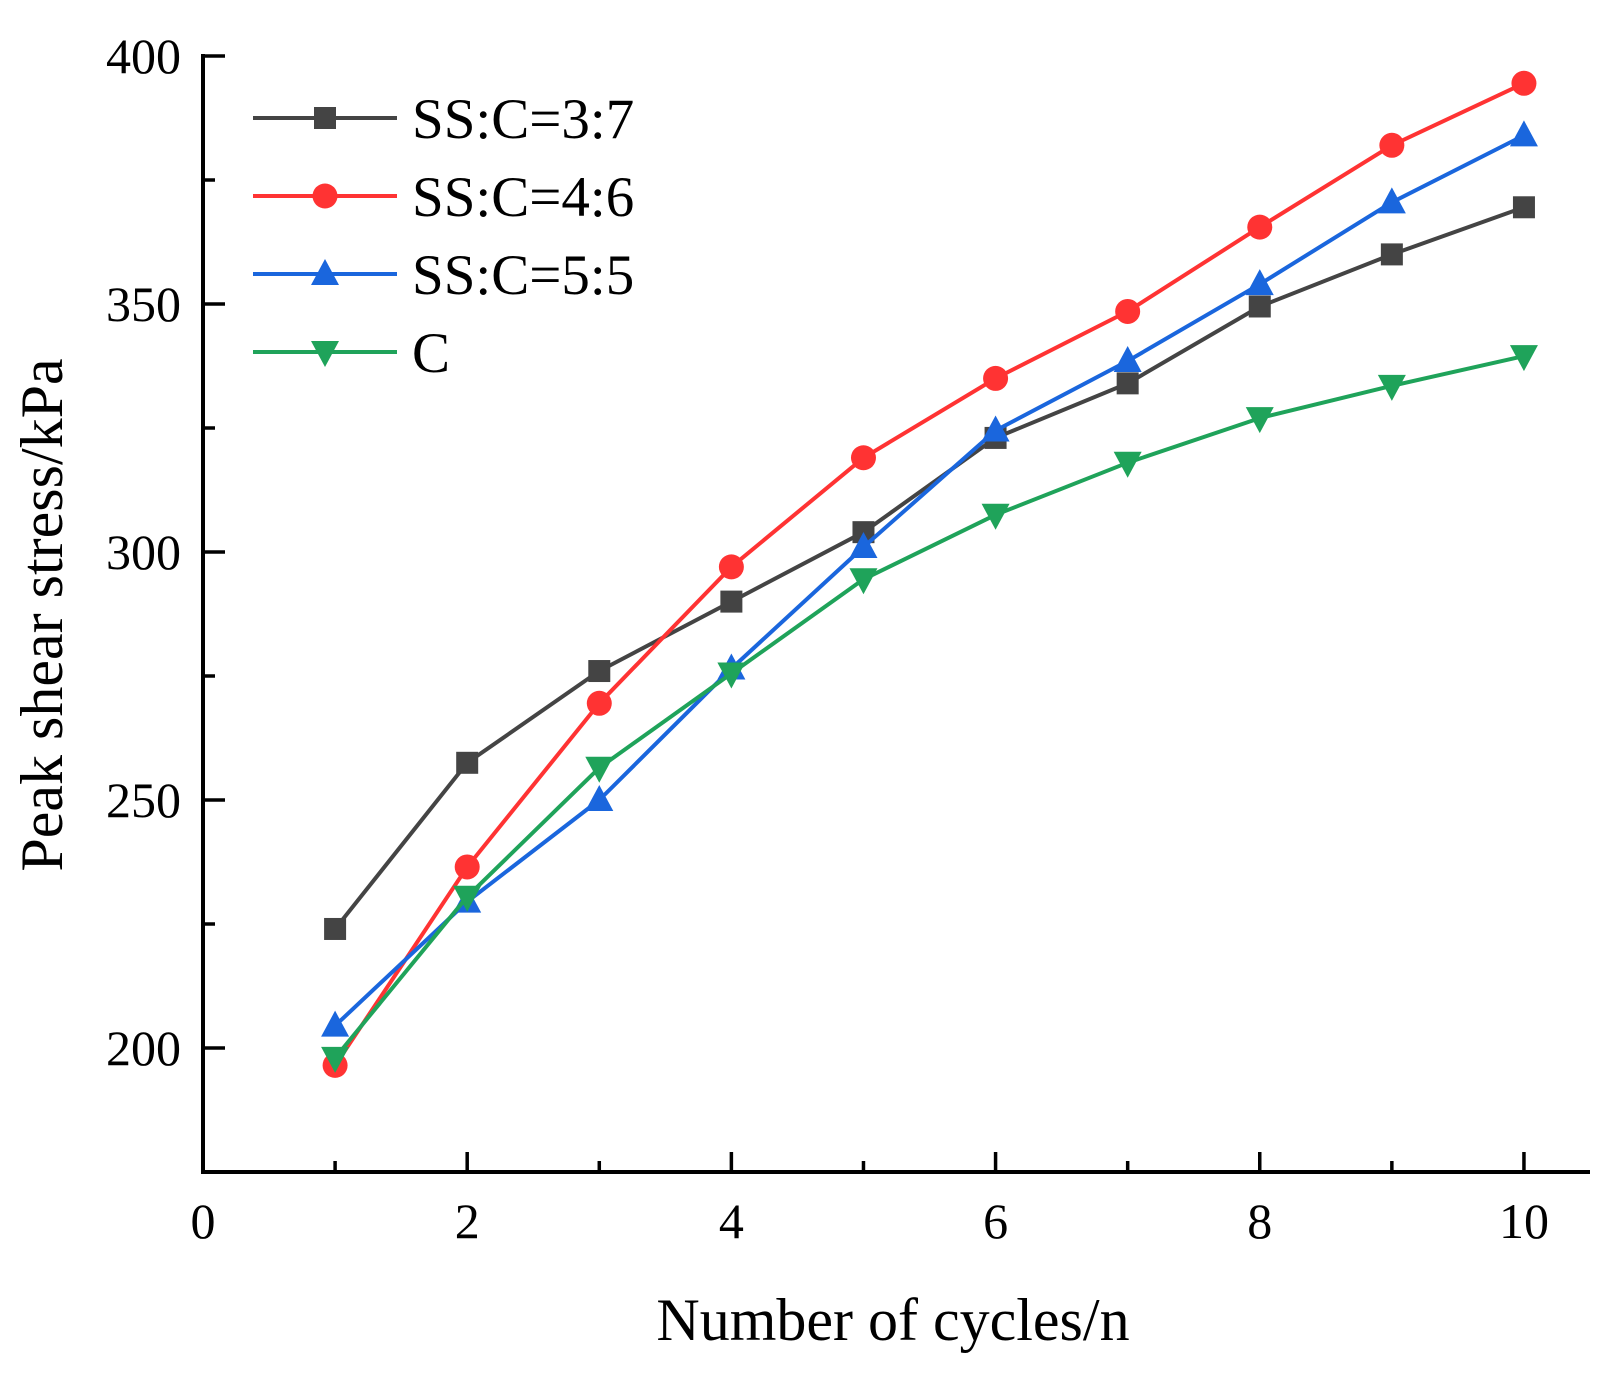 The image size is (1616, 1379). I want to click on y-axis-title: Peak shear stress/kPa, so click(42, 614).